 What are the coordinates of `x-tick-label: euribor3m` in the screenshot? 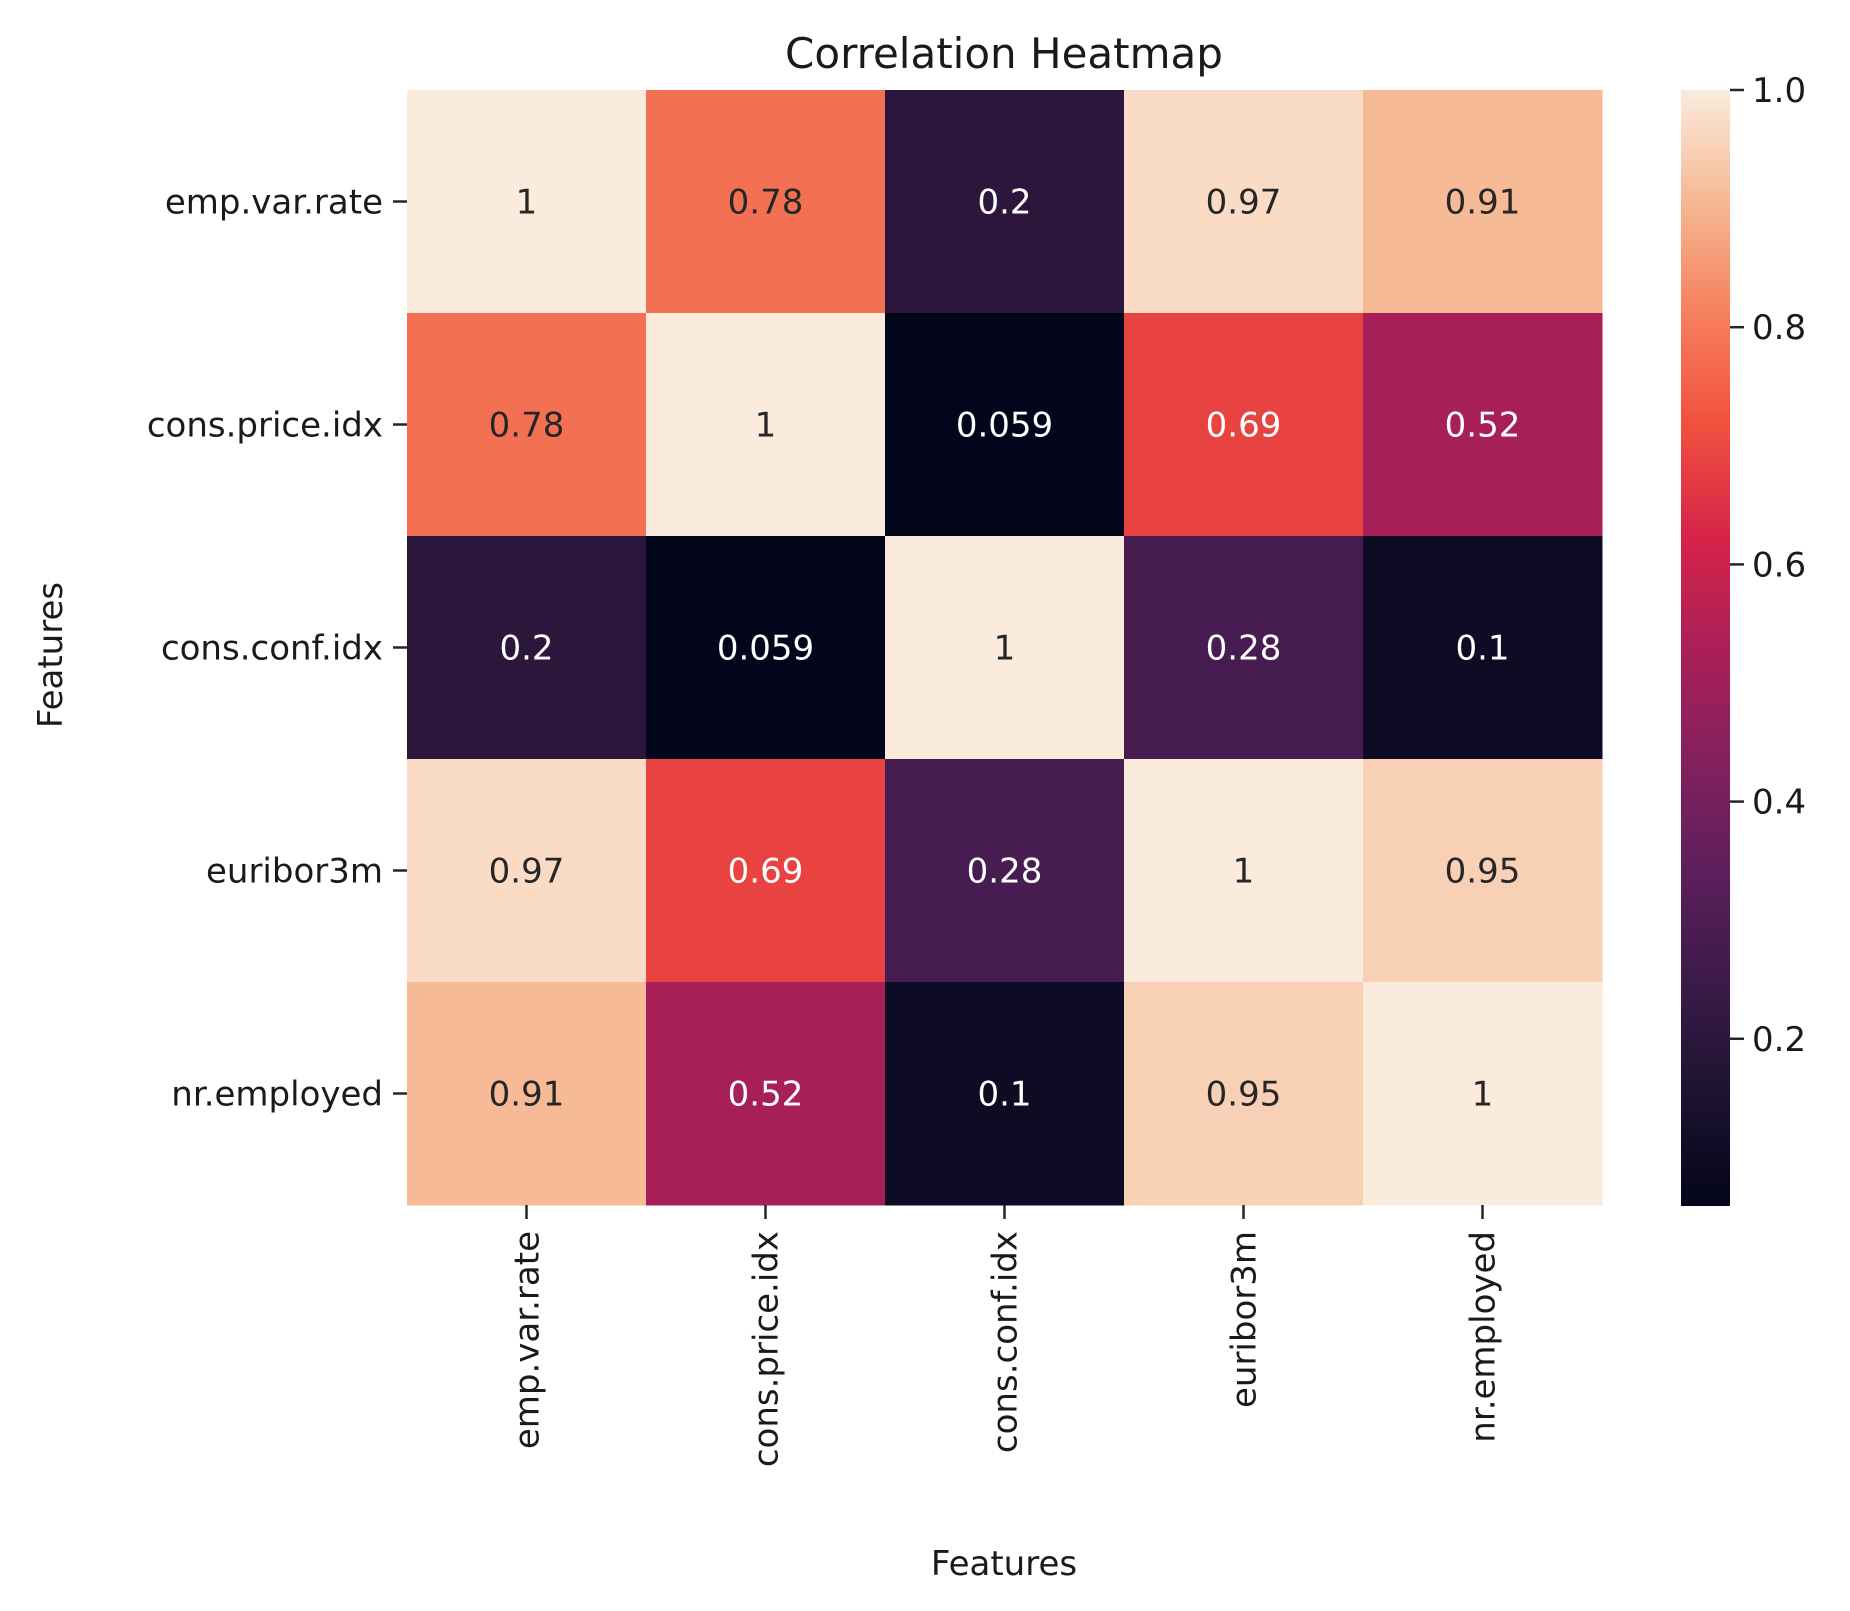 It's located at (1245, 1319).